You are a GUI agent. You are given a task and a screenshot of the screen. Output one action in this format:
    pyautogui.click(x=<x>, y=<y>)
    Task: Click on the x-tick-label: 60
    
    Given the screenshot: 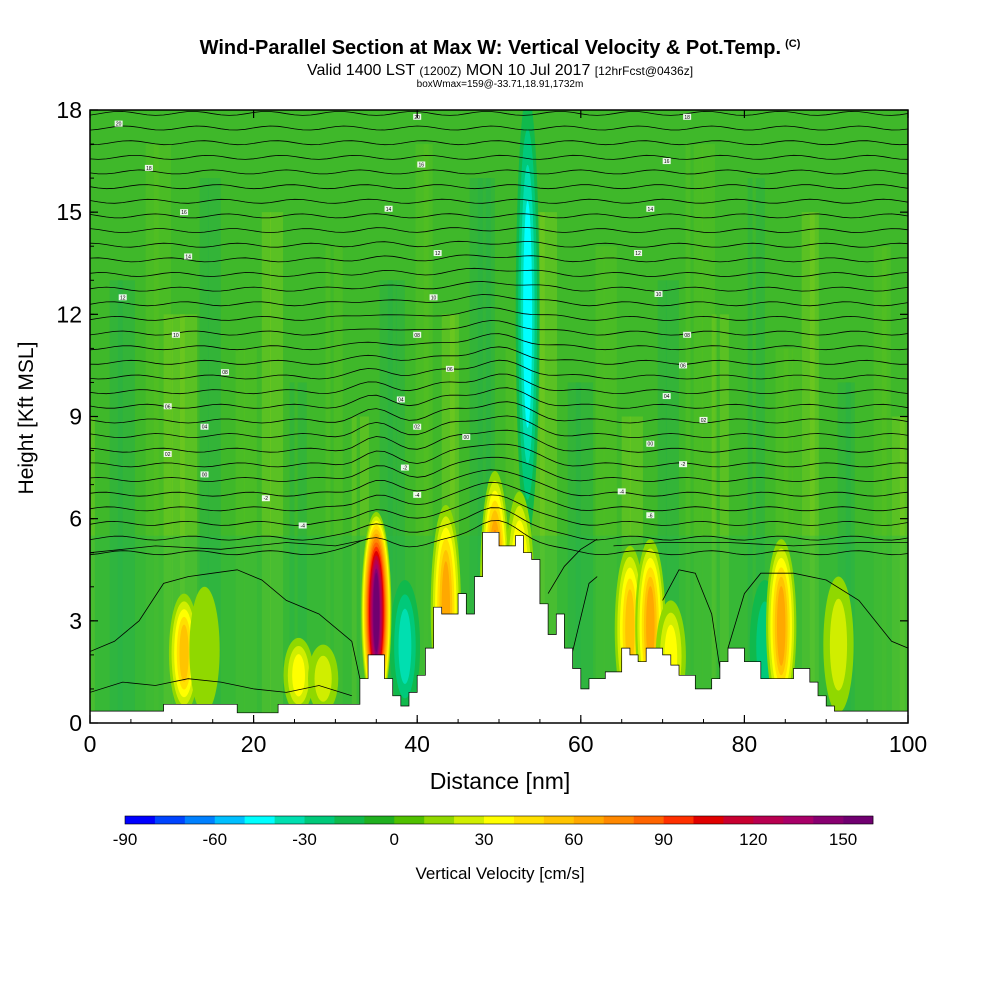 What is the action you would take?
    pyautogui.click(x=581, y=744)
    